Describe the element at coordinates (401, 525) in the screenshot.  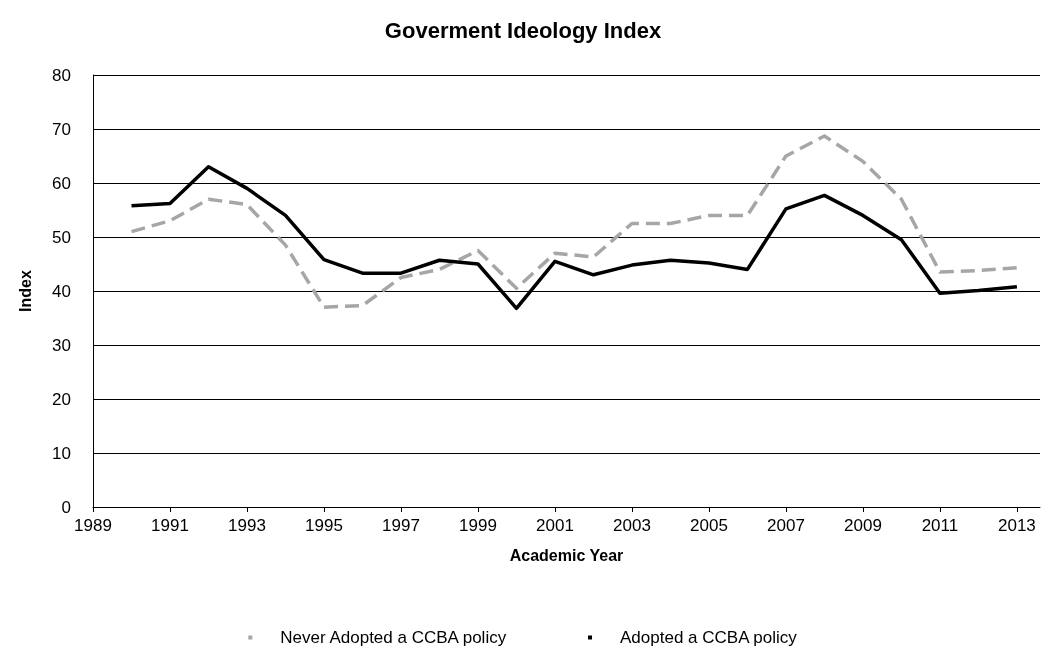
I see `x-tick-label: 1997` at that location.